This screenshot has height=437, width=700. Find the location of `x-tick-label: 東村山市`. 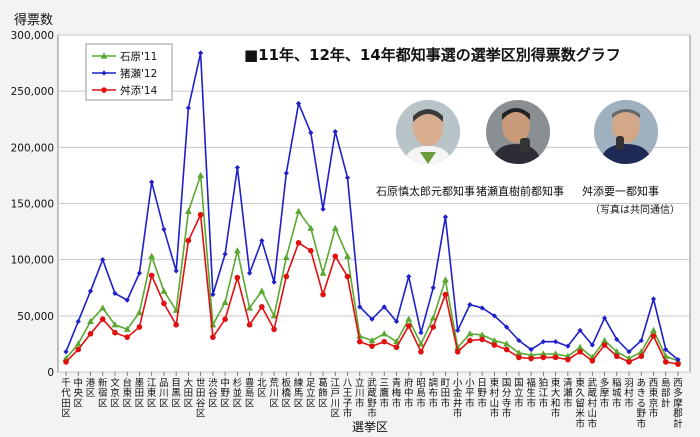

x-tick-label: 東村山市 is located at coordinates (495, 398).